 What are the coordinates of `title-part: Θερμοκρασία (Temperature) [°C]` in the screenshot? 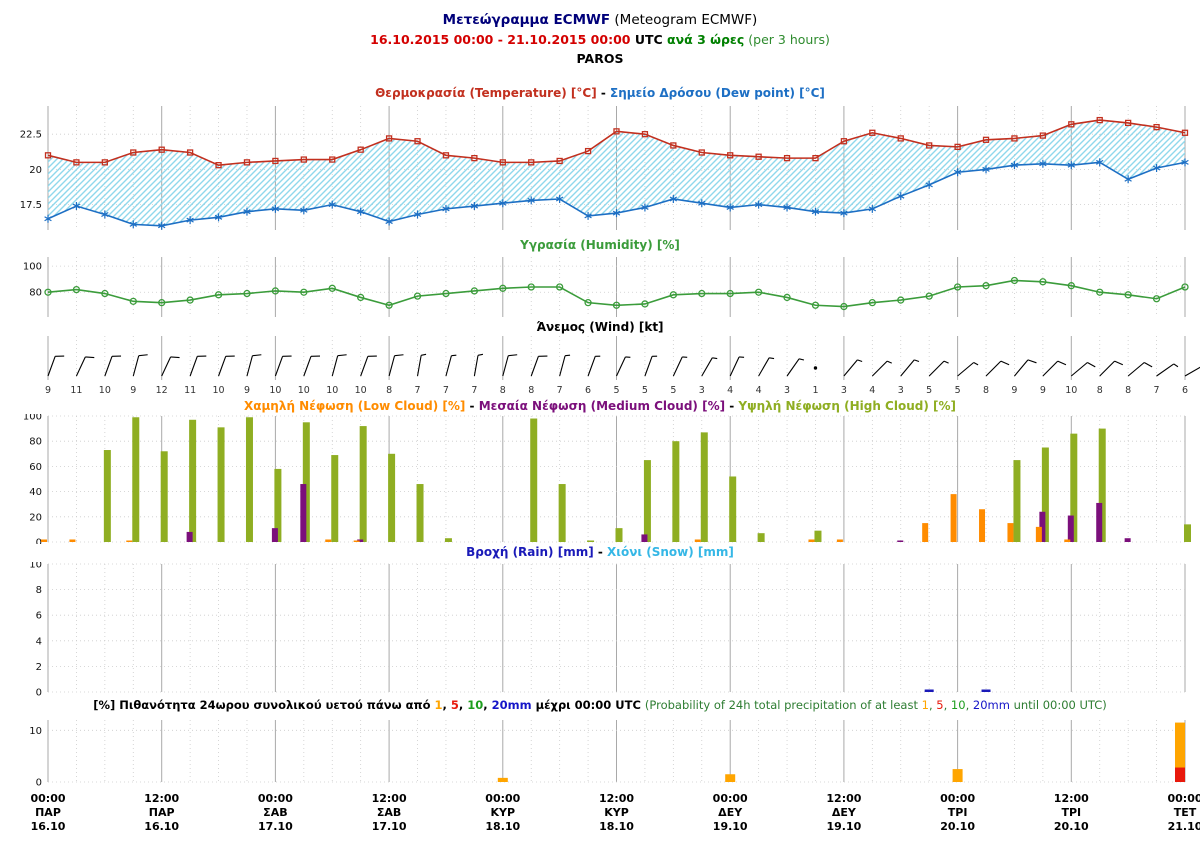 It's located at (486, 93).